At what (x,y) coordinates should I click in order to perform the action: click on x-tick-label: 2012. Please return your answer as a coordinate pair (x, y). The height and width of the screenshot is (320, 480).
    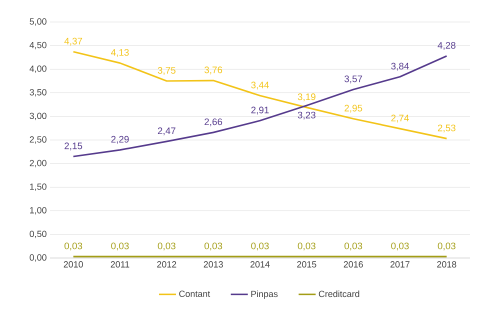
    Looking at the image, I should click on (166, 264).